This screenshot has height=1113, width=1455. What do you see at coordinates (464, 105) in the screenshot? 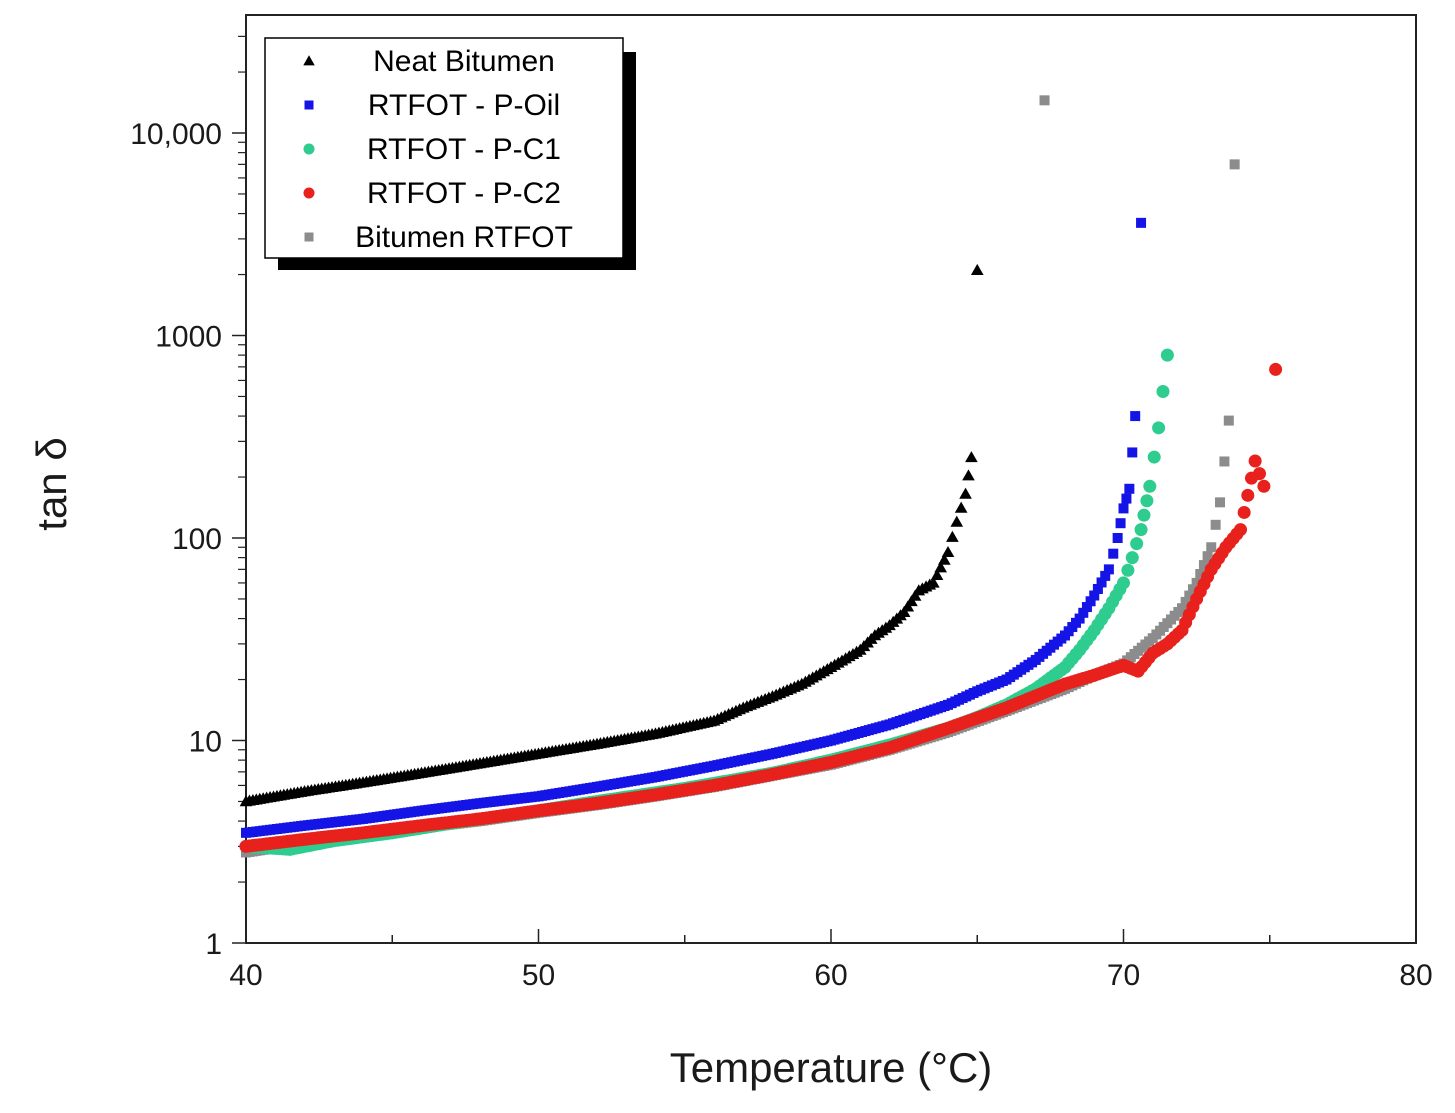
I see `legend-label: RTFOT - P-Oil` at bounding box center [464, 105].